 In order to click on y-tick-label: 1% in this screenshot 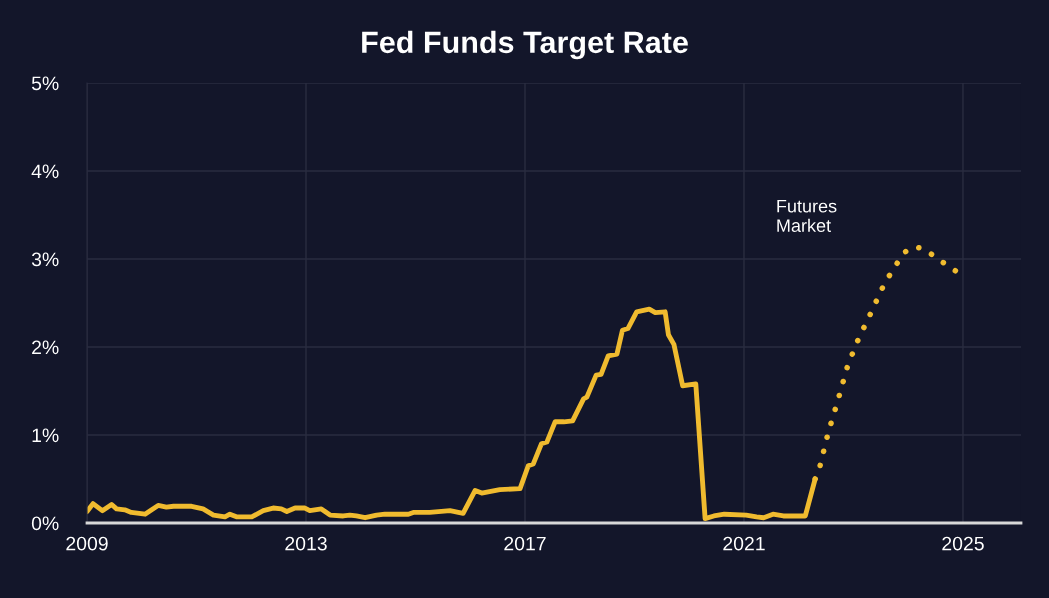, I will do `click(45, 435)`.